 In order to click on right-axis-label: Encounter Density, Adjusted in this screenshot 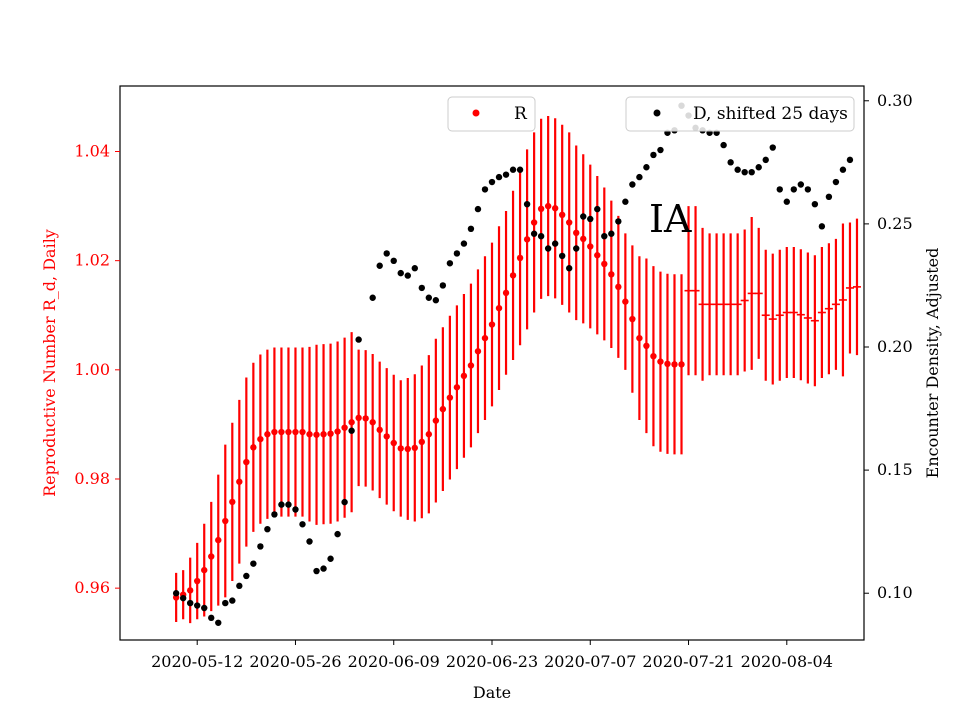, I will do `click(932, 363)`.